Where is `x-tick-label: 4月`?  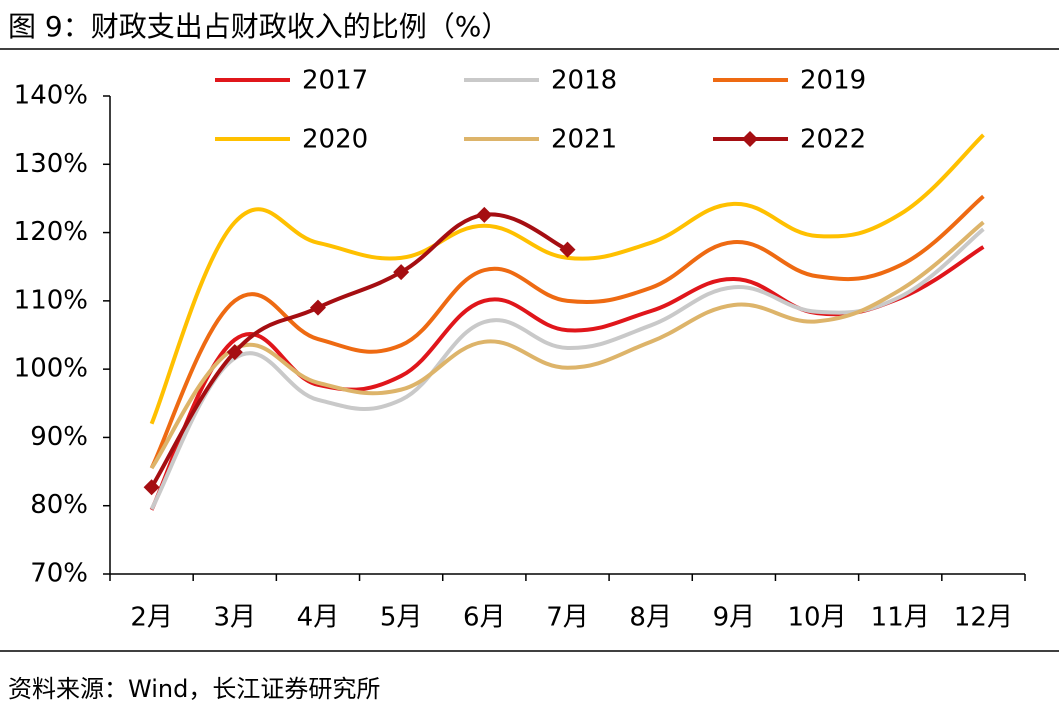
x-tick-label: 4月 is located at coordinates (318, 618).